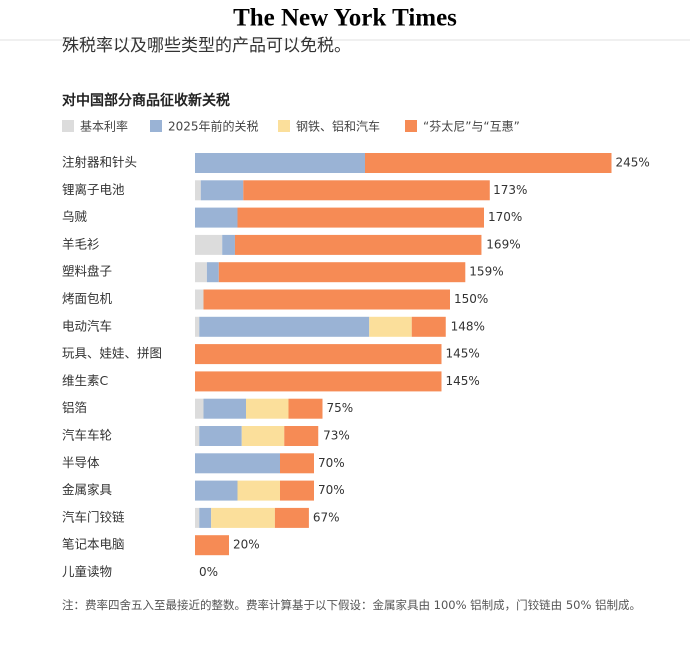 Image resolution: width=690 pixels, height=646 pixels. I want to click on category-label: 塑料盘子, so click(87, 271).